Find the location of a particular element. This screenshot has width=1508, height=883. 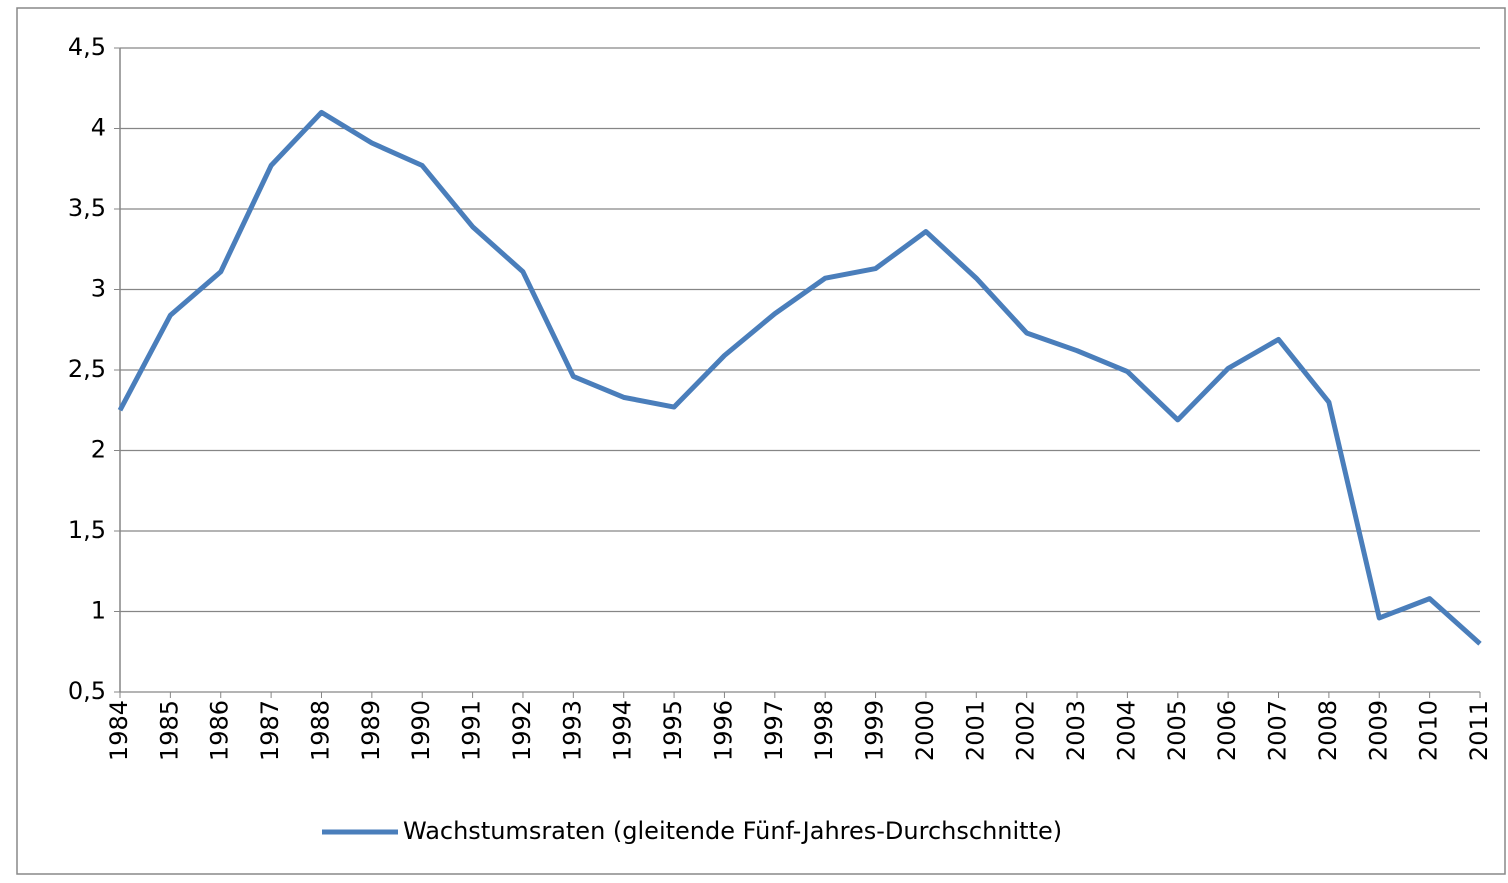

x-tick-label: 1984 is located at coordinates (119, 730).